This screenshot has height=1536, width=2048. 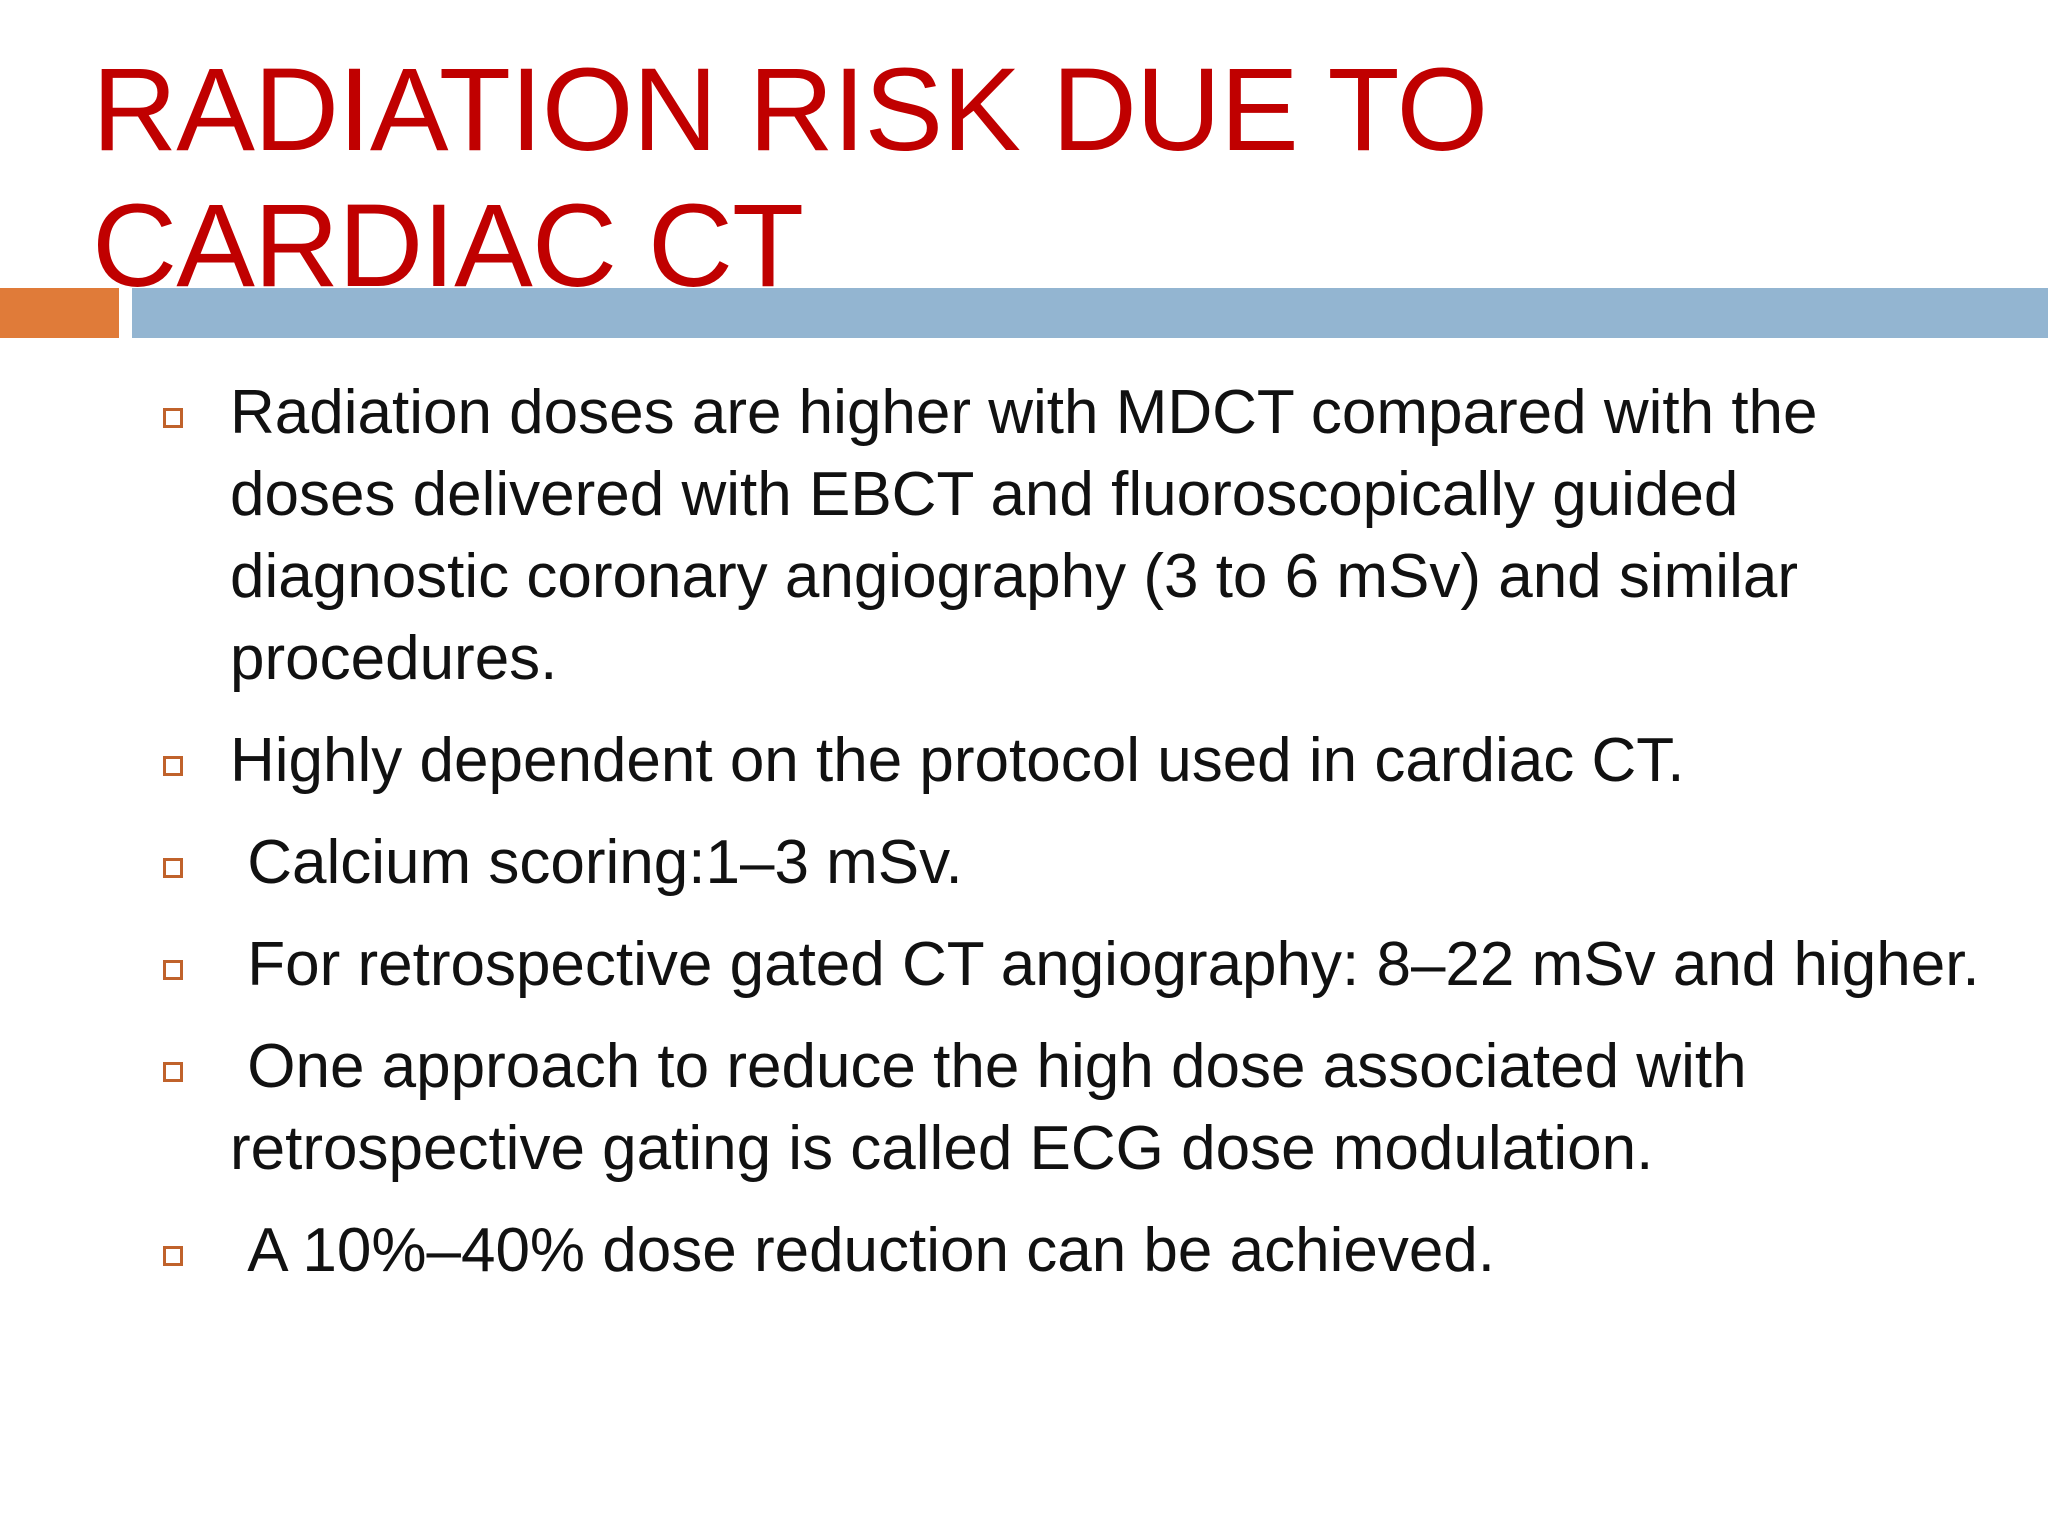 I want to click on slide-title: RADIATION RISK DUE TO CARDIAC CT, so click(x=790, y=178).